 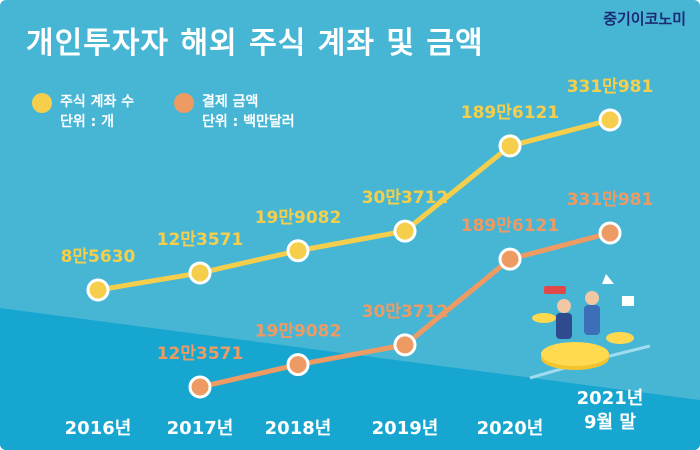 What do you see at coordinates (98, 257) in the screenshot?
I see `data-label-0-0: 8만5630` at bounding box center [98, 257].